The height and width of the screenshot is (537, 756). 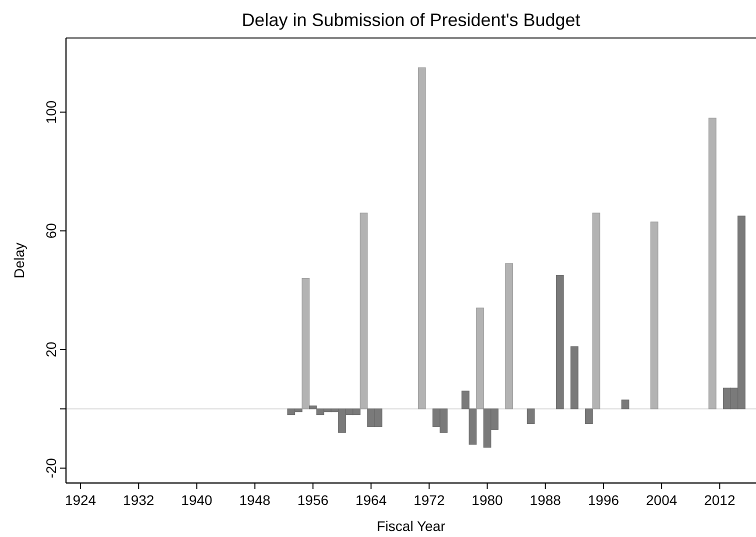 I want to click on x-tick-label: 1964, so click(x=371, y=500).